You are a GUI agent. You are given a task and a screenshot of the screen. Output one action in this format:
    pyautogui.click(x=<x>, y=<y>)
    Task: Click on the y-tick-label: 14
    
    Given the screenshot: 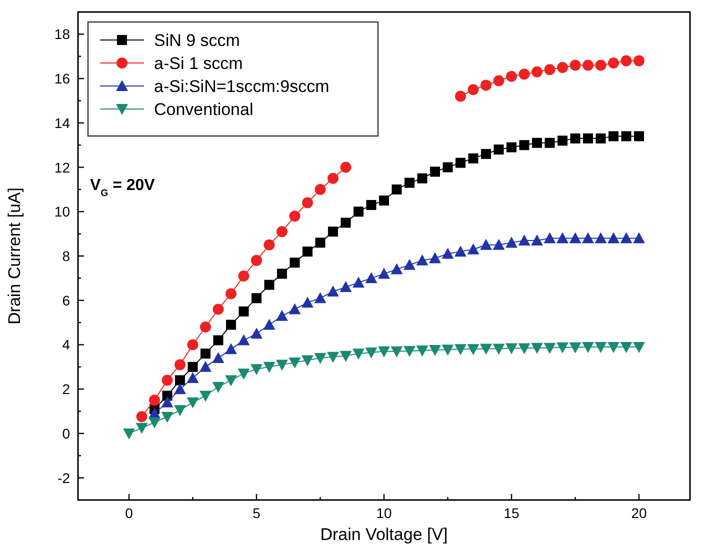 What is the action you would take?
    pyautogui.click(x=62, y=122)
    